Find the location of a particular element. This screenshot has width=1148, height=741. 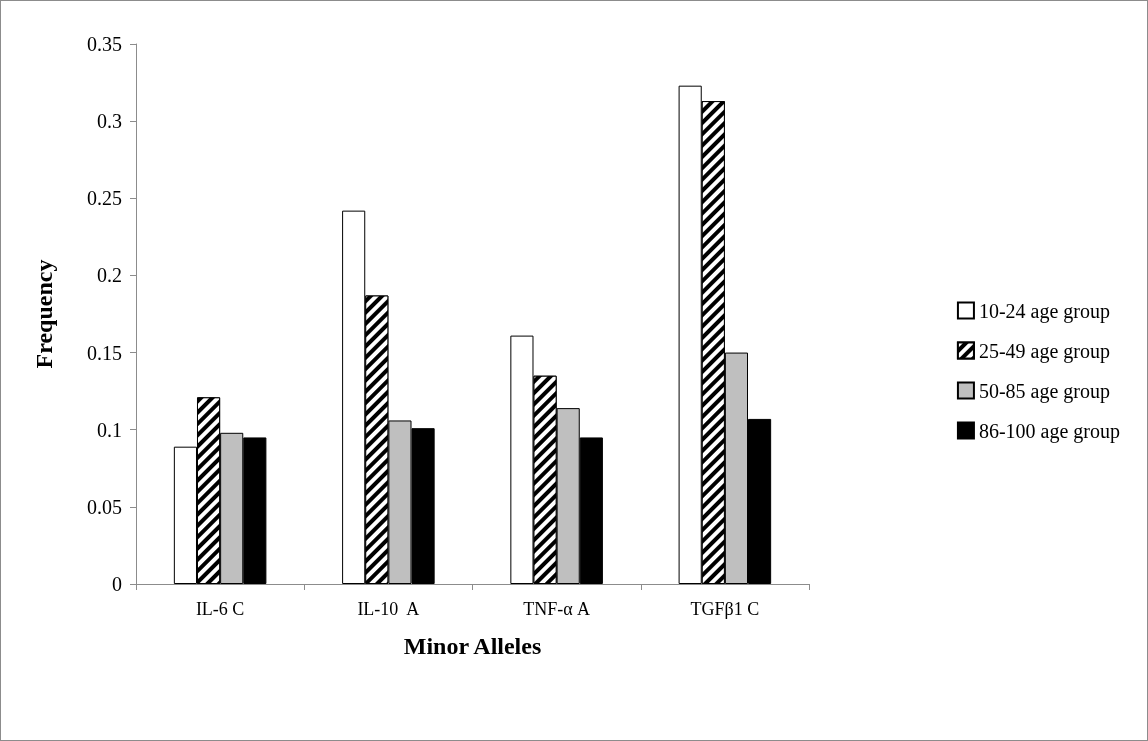

legend-label: 50-85 age group is located at coordinates (1044, 391).